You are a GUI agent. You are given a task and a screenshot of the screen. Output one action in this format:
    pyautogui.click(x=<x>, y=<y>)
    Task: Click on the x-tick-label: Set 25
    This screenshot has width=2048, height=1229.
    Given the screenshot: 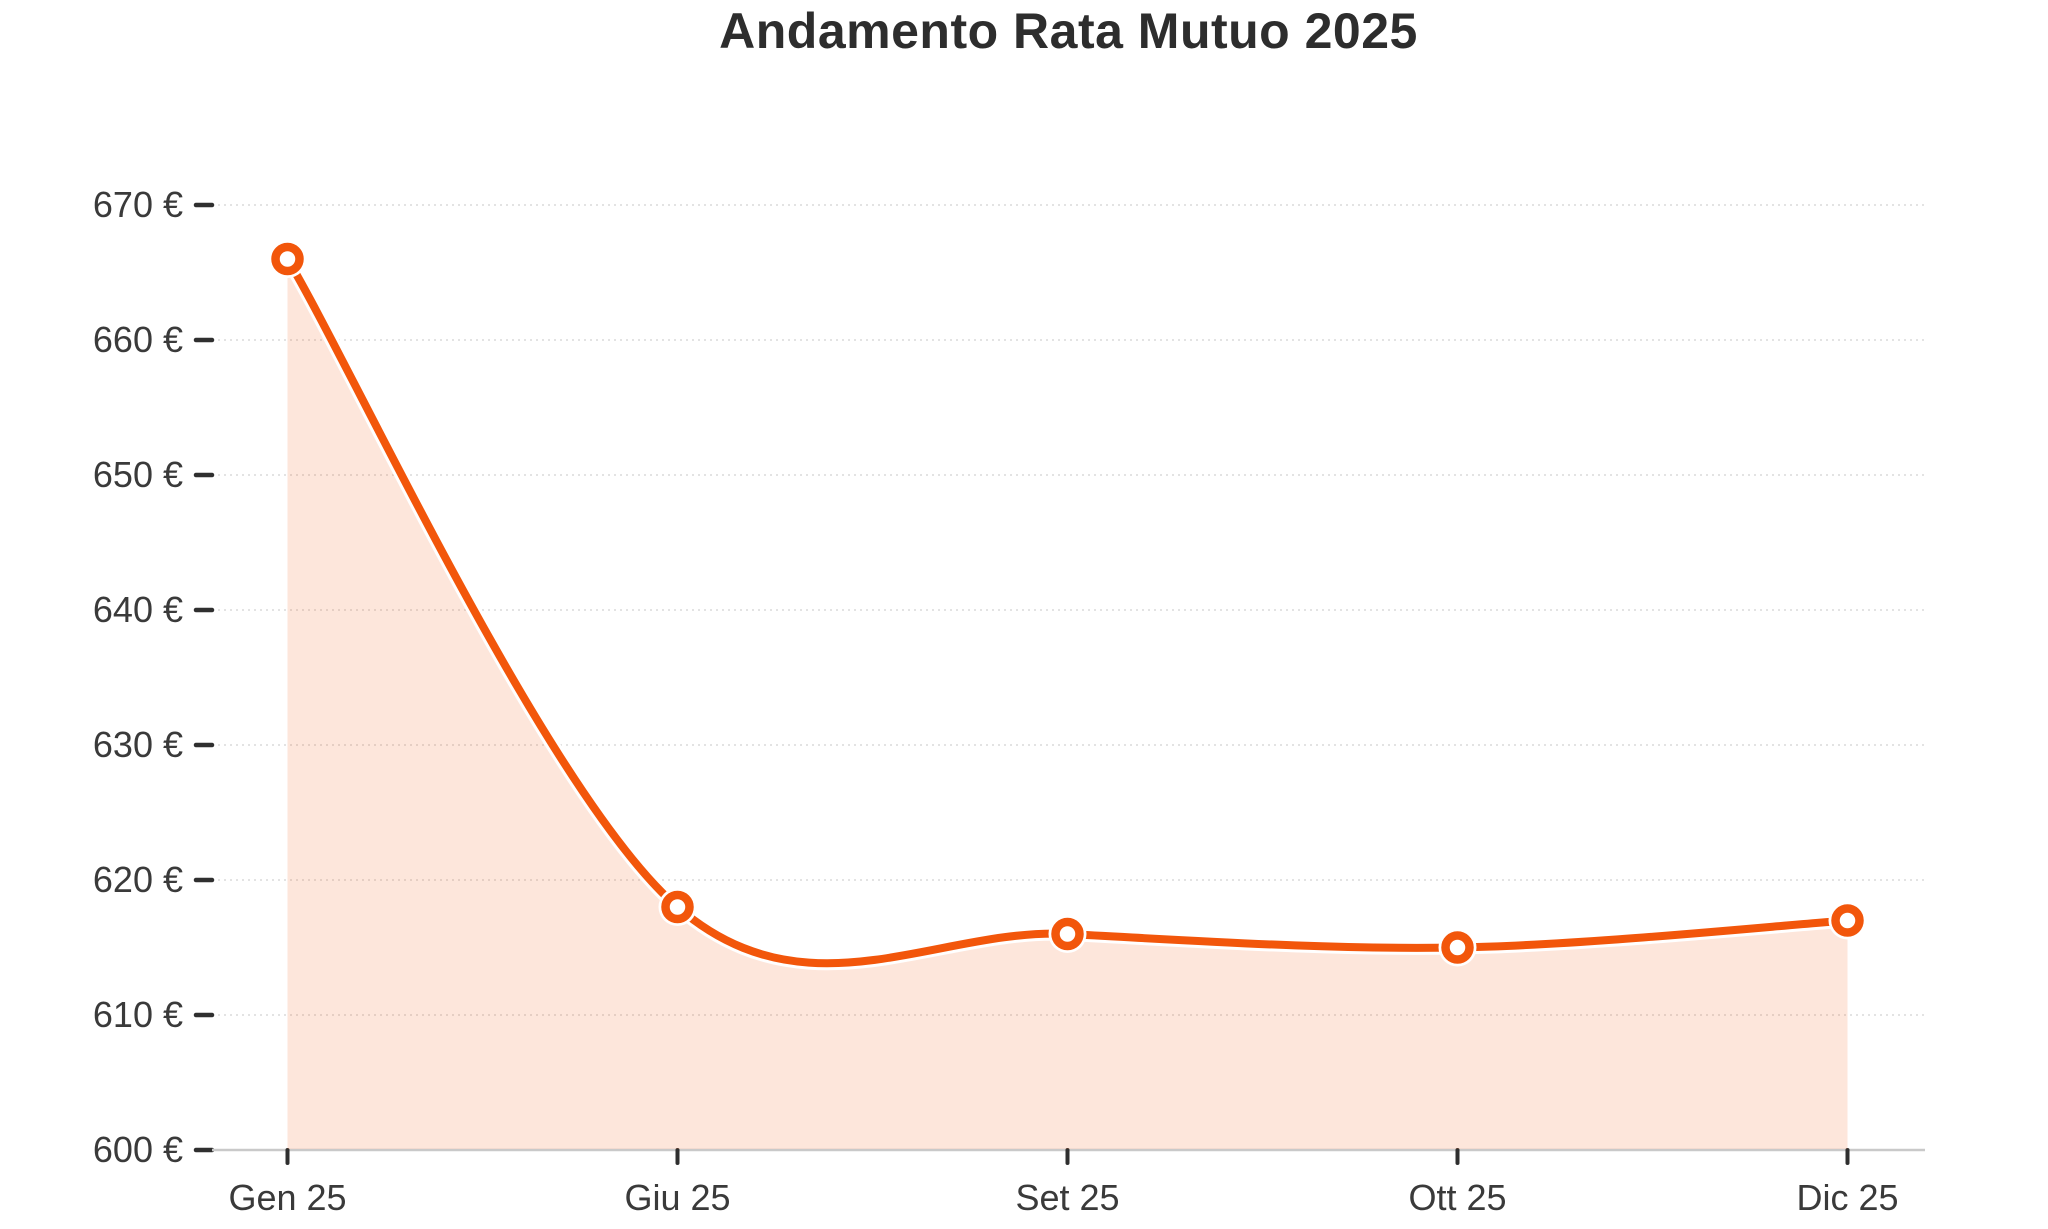 What is the action you would take?
    pyautogui.click(x=1067, y=1197)
    